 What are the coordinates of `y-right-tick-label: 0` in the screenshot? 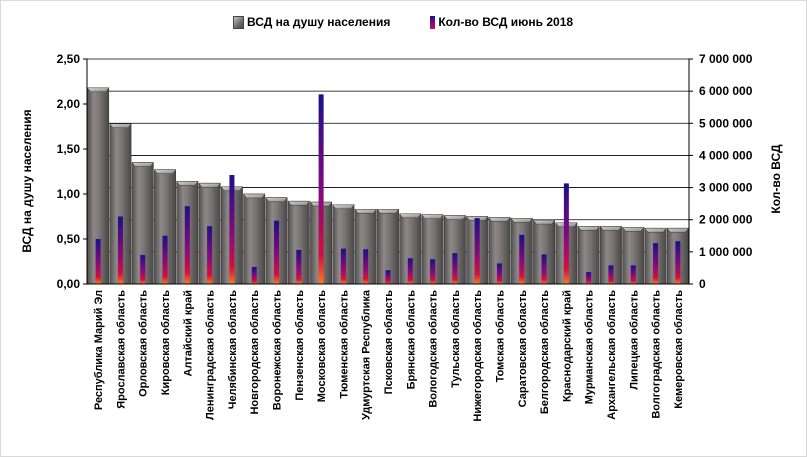 It's located at (702, 284).